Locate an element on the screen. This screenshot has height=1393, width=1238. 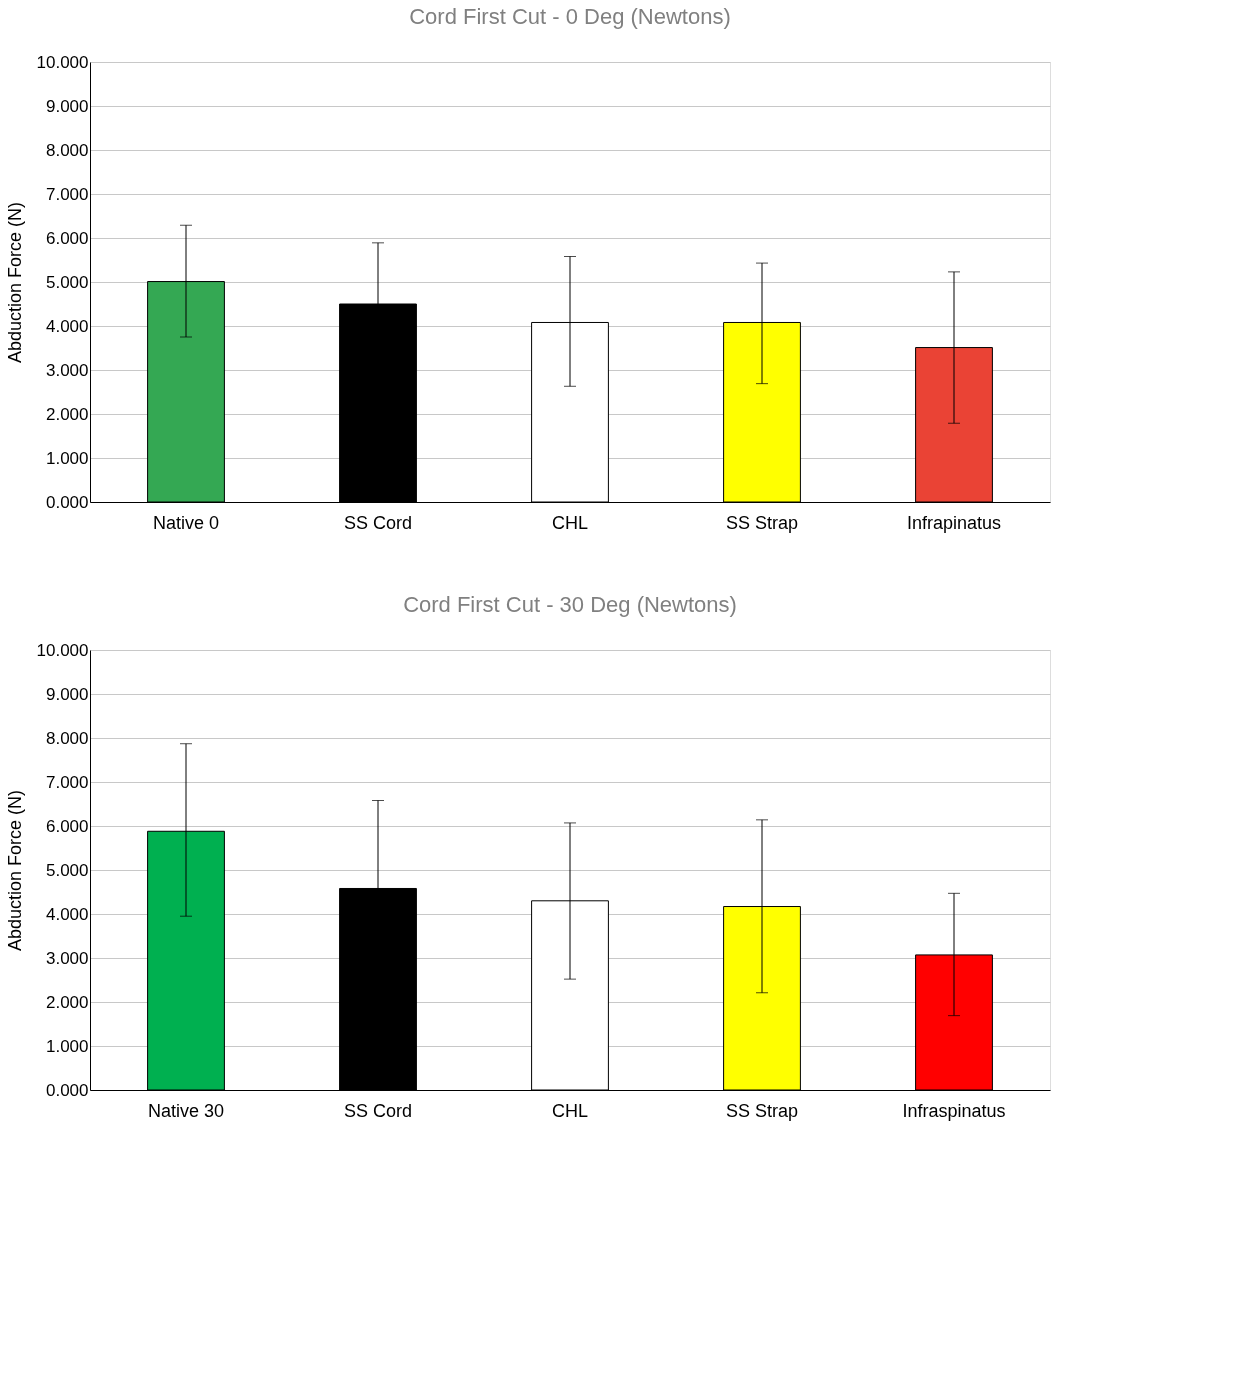
x-tick-label: Native 30 is located at coordinates (186, 1110).